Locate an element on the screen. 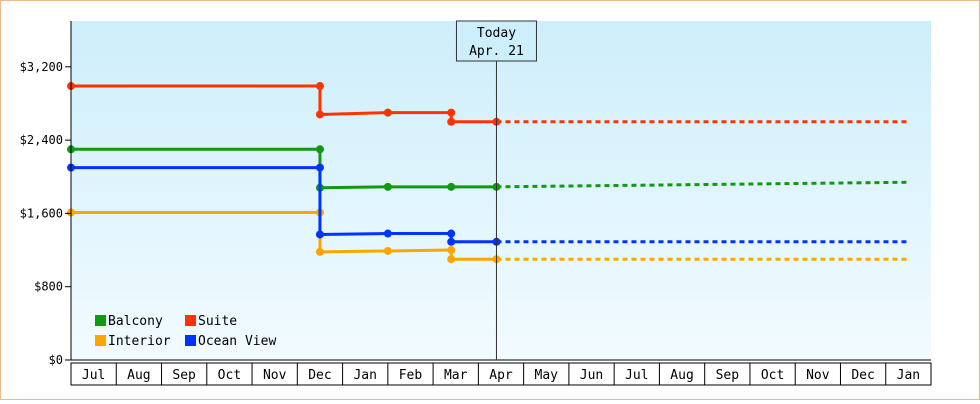 The height and width of the screenshot is (404, 980). legend-label-balcony: Balcony is located at coordinates (135, 321).